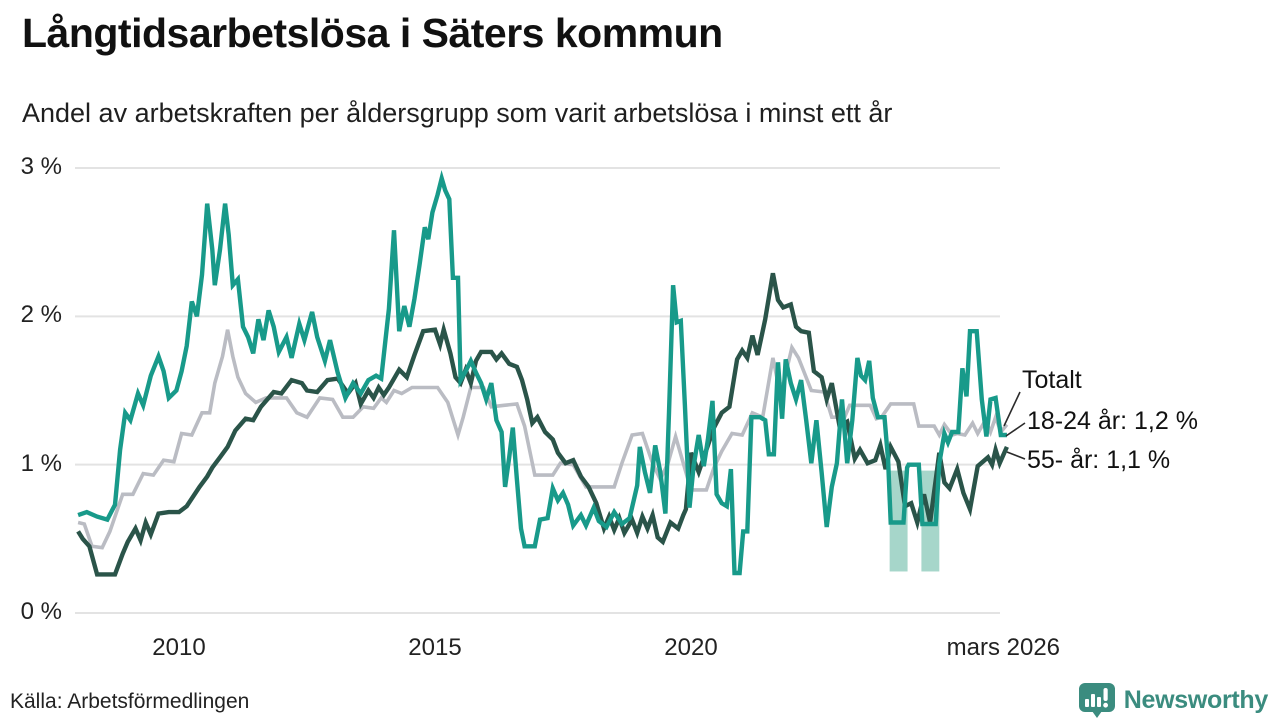 The width and height of the screenshot is (1280, 720). Describe the element at coordinates (372, 33) in the screenshot. I see `page-title: Långtidsarbetslösa i Säters kommun` at that location.